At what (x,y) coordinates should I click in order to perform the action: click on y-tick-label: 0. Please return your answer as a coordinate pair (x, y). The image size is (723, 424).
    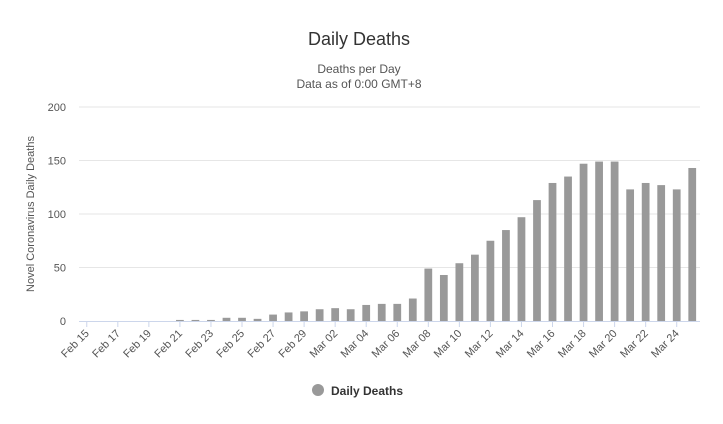
    Looking at the image, I should click on (63, 322).